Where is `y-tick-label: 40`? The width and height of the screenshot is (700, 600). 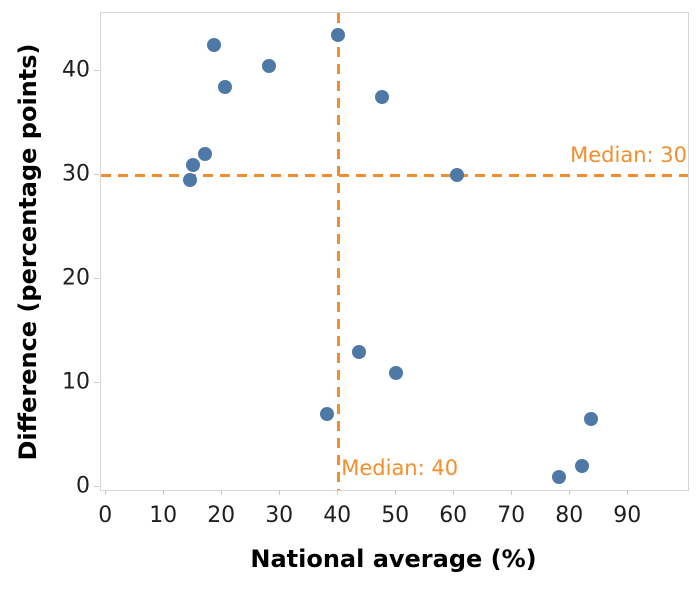
y-tick-label: 40 is located at coordinates (76, 70).